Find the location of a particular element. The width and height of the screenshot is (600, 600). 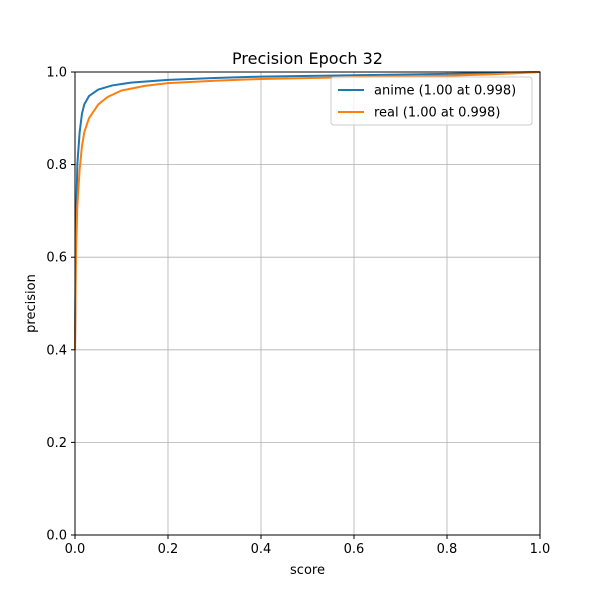

y-axis-label: precision is located at coordinates (31, 303).